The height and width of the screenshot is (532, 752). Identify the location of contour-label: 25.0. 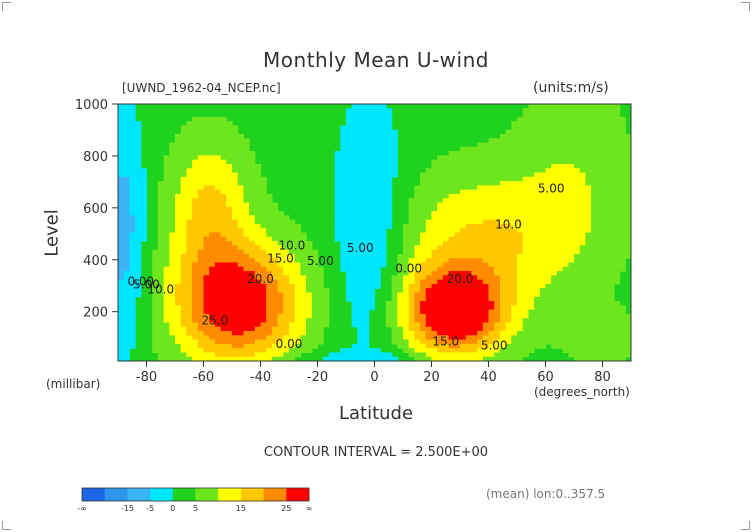
(215, 321).